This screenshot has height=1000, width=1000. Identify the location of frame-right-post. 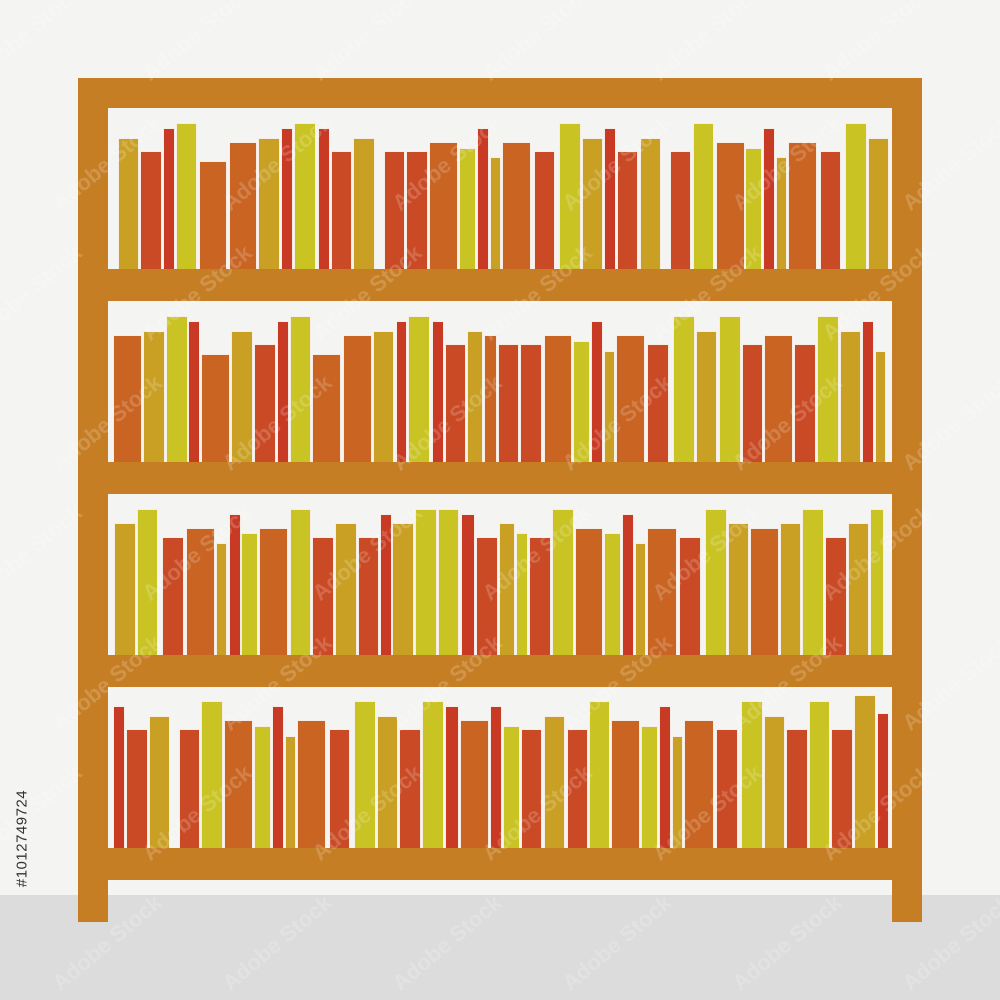
(907, 500).